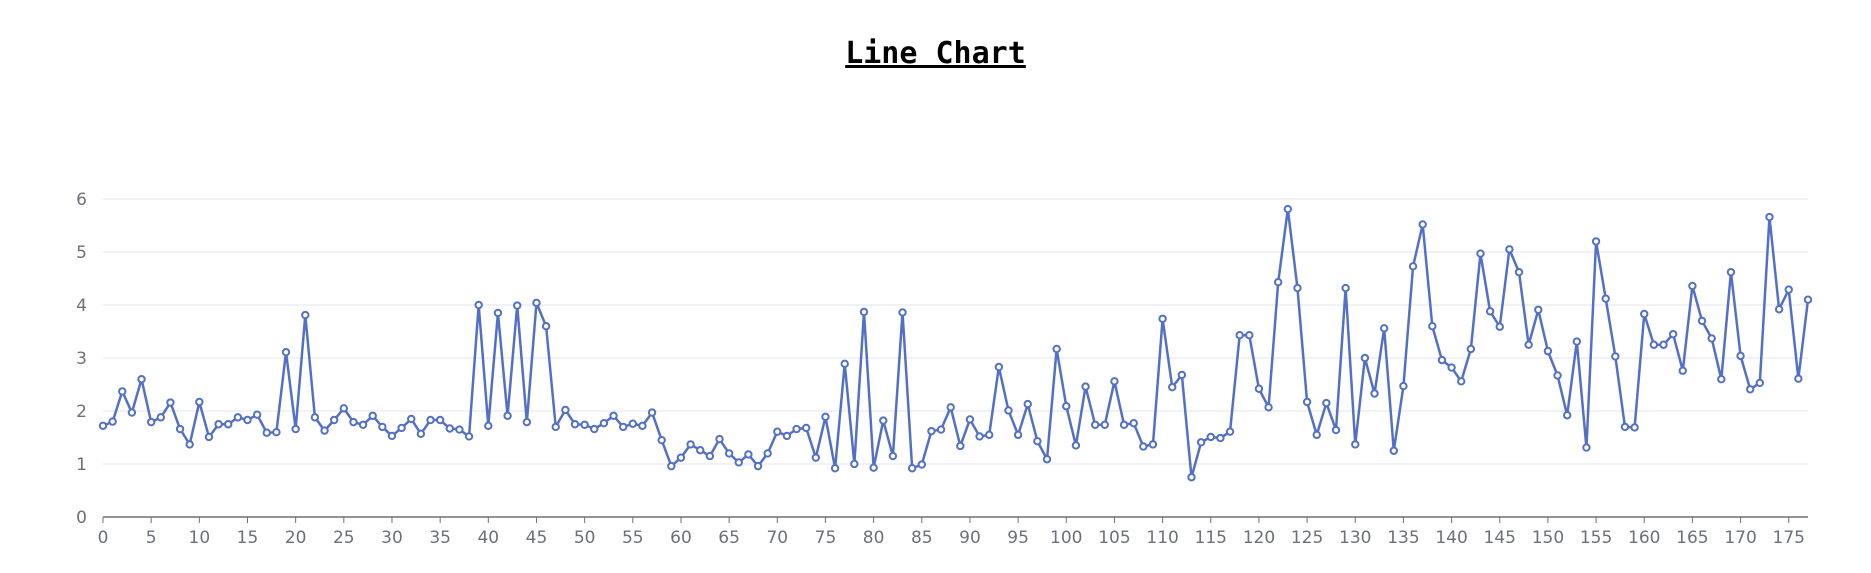 Image resolution: width=1871 pixels, height=573 pixels. I want to click on x-tick-label: 0, so click(103, 538).